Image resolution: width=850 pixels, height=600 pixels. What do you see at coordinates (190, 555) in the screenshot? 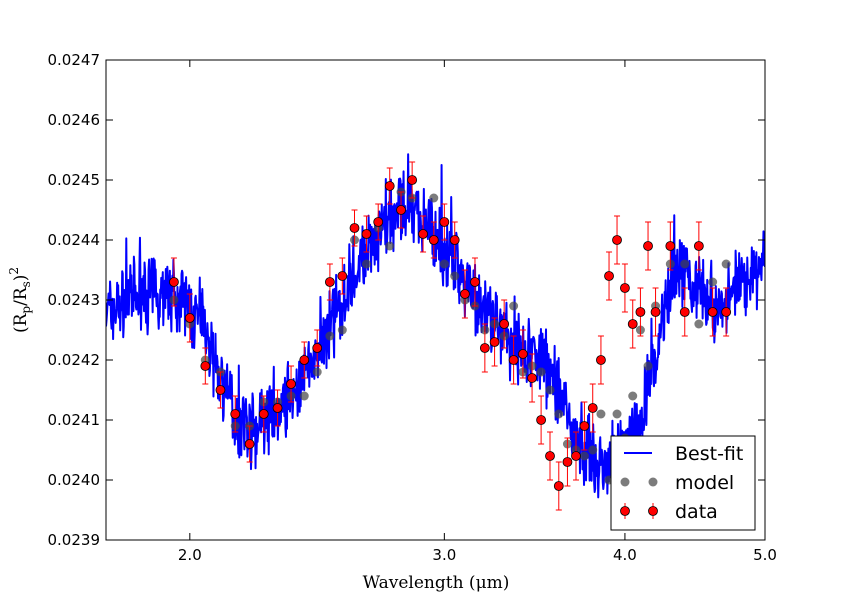
I see `x-tick-label: 2.0` at bounding box center [190, 555].